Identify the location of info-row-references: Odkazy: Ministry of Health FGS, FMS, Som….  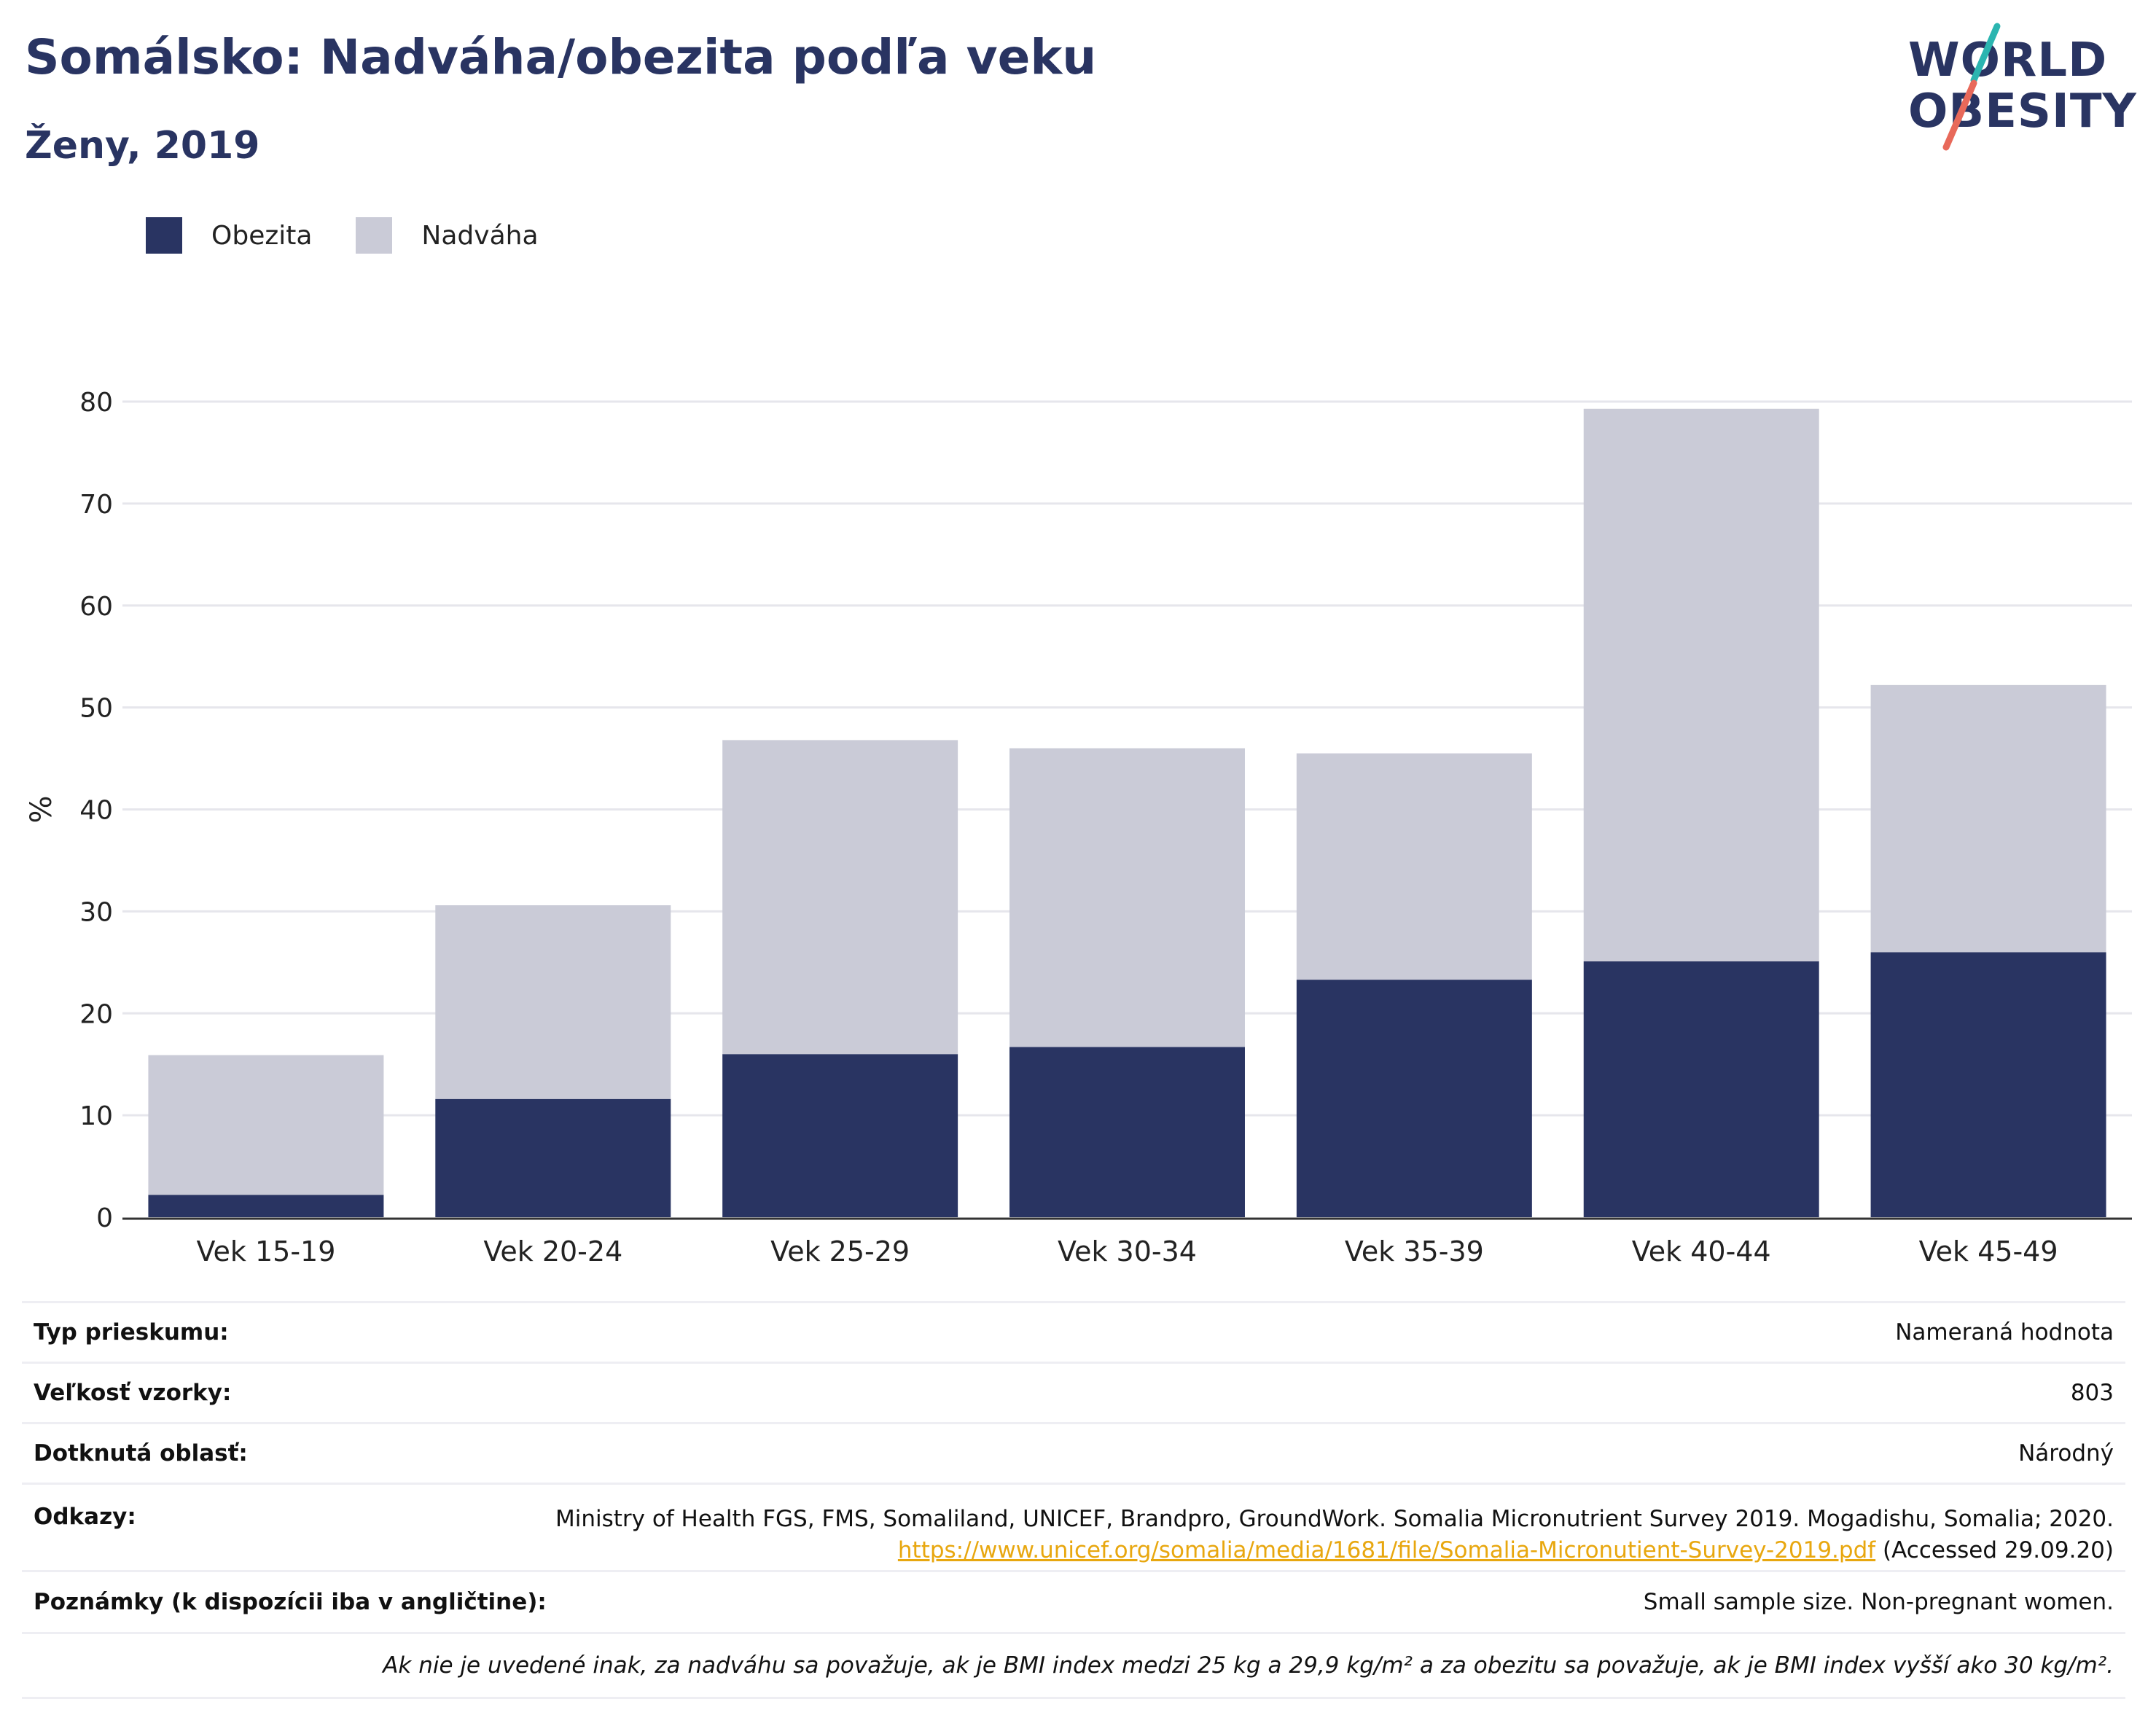
(1073, 1526).